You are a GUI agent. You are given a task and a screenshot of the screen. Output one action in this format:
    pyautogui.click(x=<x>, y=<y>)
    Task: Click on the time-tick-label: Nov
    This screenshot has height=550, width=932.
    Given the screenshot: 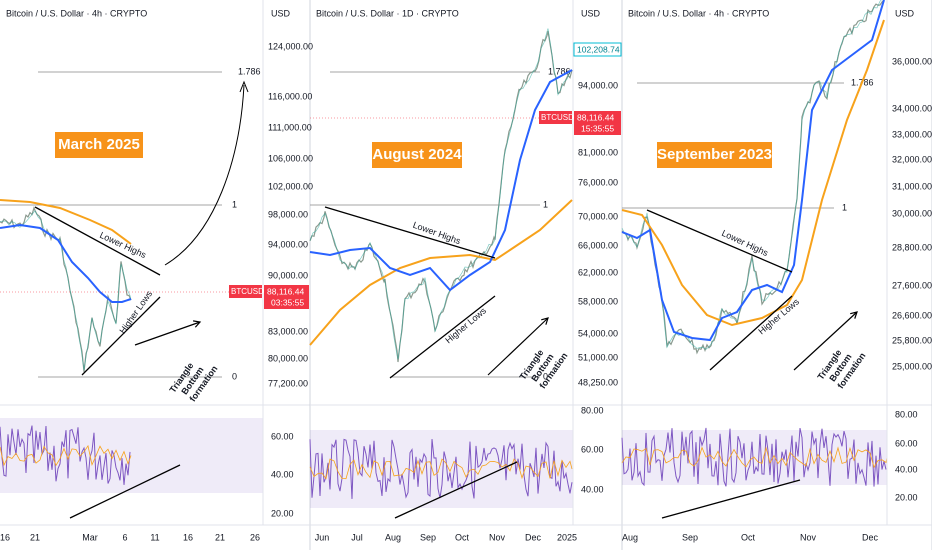 What is the action you would take?
    pyautogui.click(x=808, y=537)
    